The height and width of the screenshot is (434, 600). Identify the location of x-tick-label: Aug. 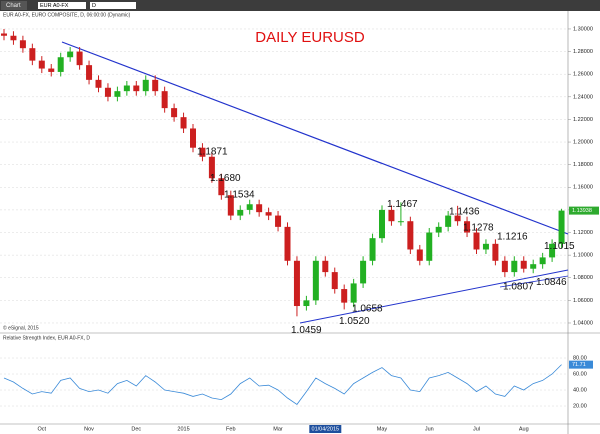
(524, 429).